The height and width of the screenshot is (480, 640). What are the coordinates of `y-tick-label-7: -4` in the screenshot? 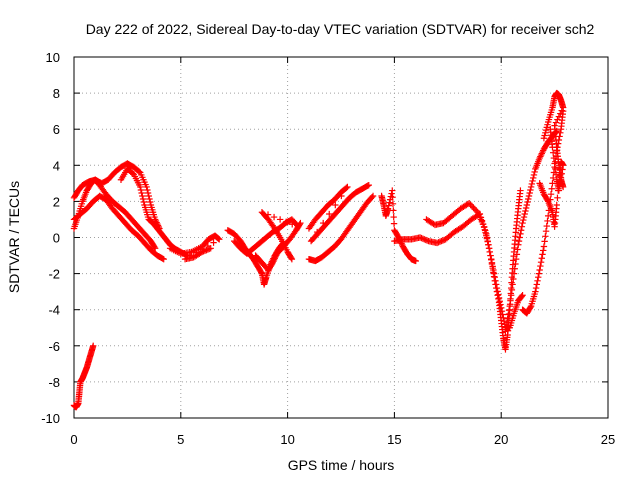 It's located at (54, 310).